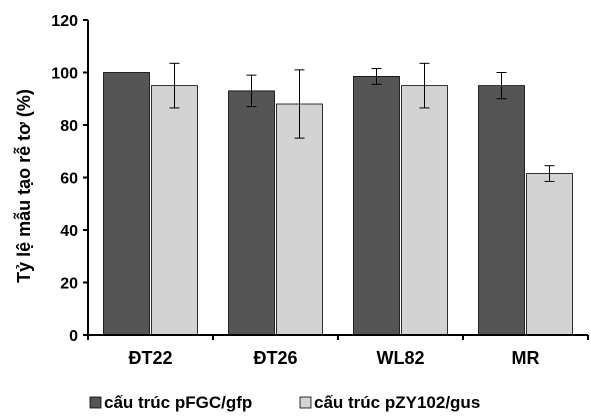 The width and height of the screenshot is (591, 416). What do you see at coordinates (338, 351) in the screenshot?
I see `category-labels: ĐT22 ĐT26 WL82 MR` at bounding box center [338, 351].